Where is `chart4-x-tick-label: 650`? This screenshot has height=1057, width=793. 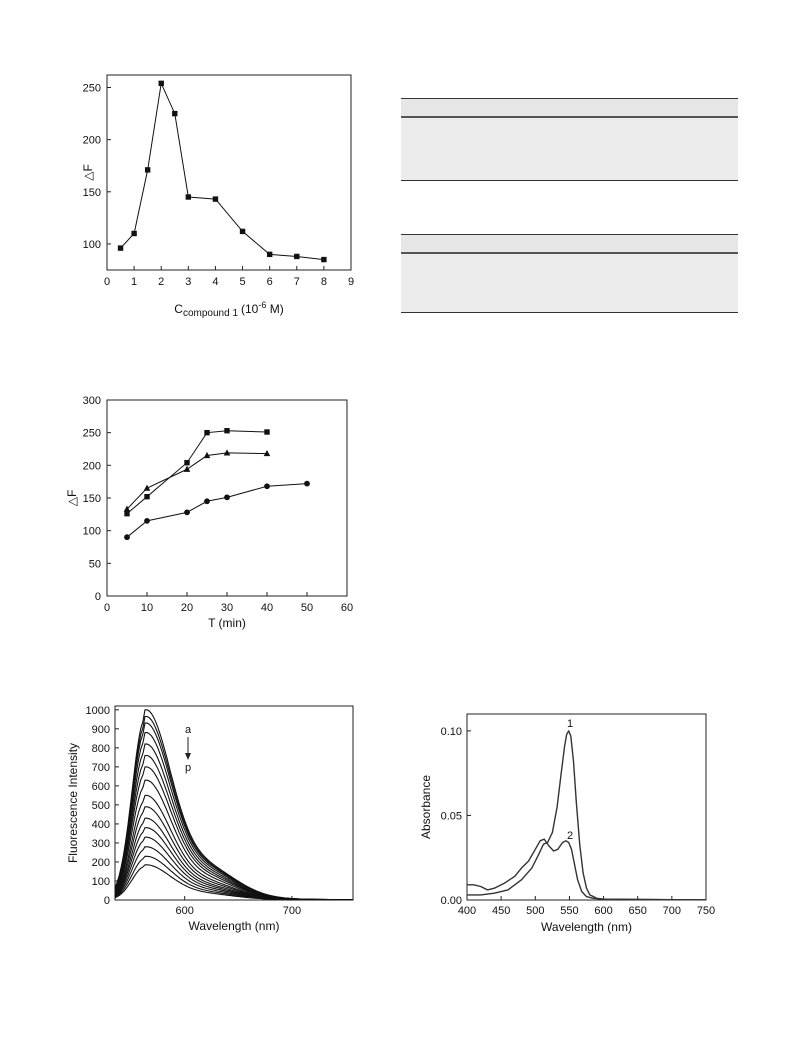 chart4-x-tick-label: 650 is located at coordinates (638, 911).